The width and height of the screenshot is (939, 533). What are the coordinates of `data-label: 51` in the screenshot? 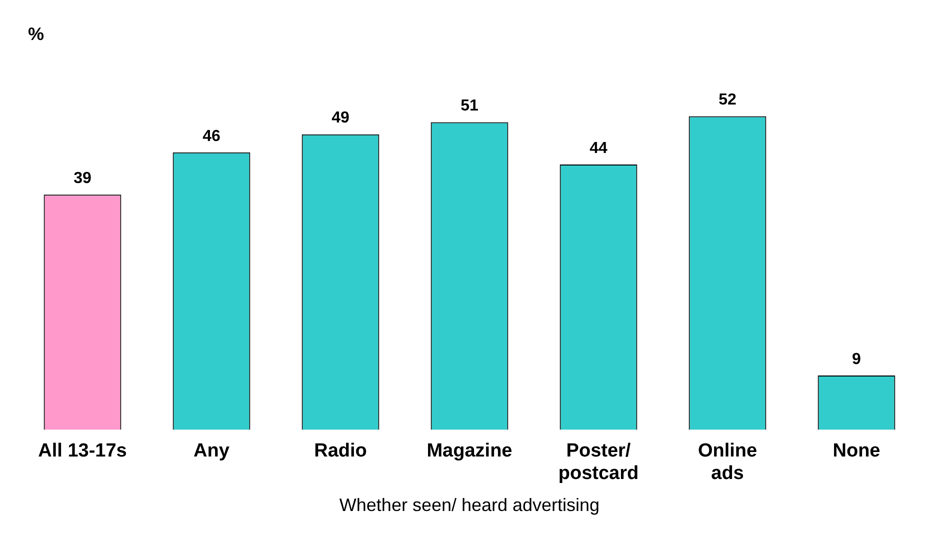 It's located at (469, 106).